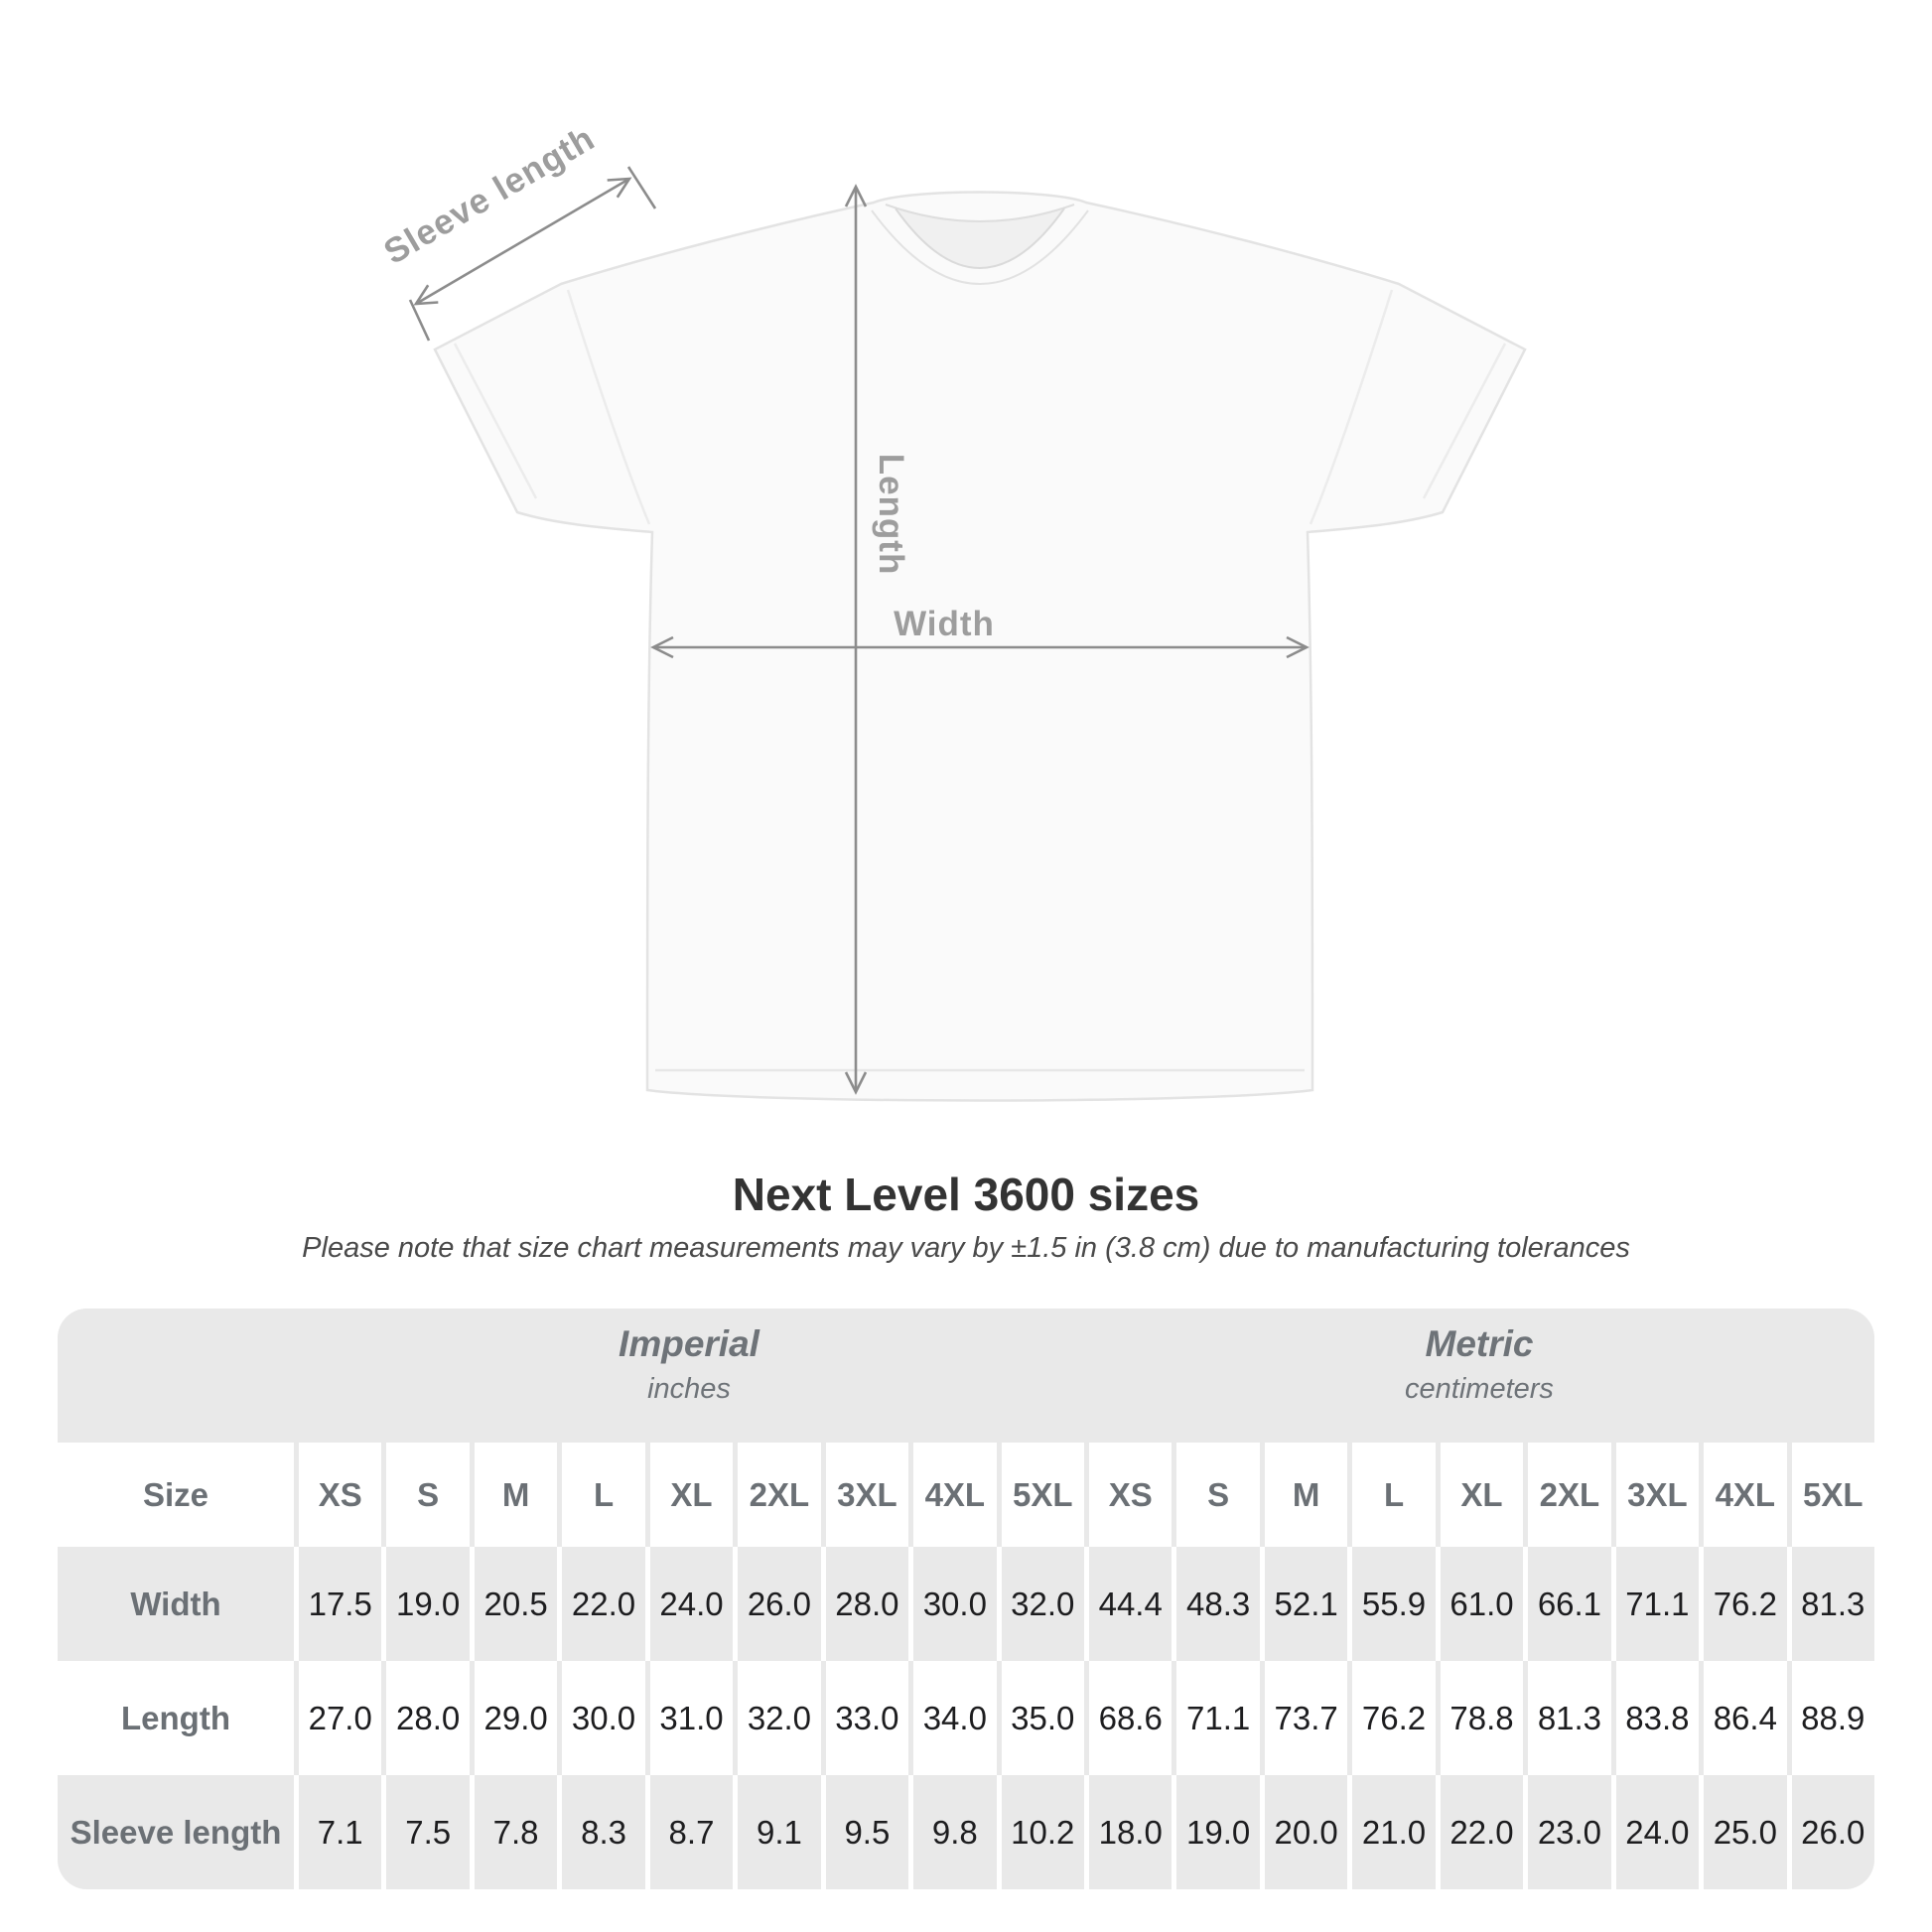  Describe the element at coordinates (1394, 1495) in the screenshot. I see `size-col-header-metric-l: L` at that location.